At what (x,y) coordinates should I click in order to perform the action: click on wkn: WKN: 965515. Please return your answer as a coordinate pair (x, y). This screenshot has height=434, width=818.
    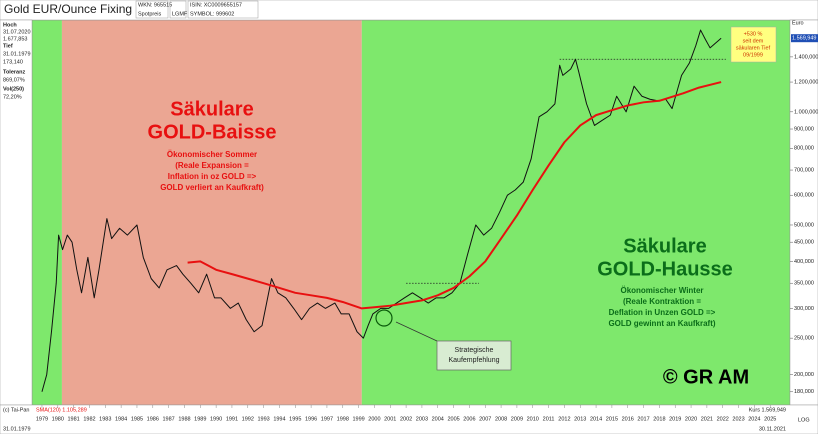
    Looking at the image, I should click on (155, 5).